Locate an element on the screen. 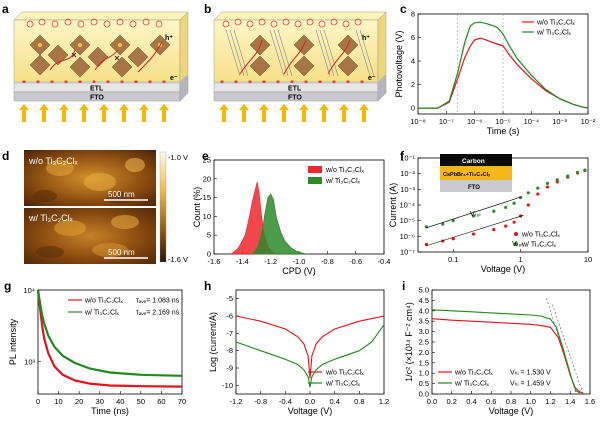  y-tick-label: 4.0 is located at coordinates (424, 310).